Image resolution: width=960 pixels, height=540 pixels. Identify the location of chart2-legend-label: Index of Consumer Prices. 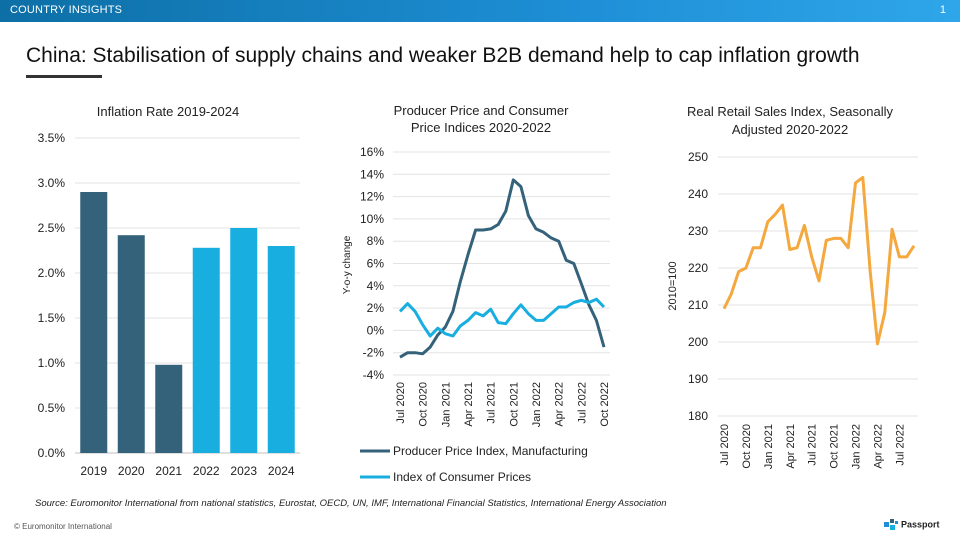
(462, 477).